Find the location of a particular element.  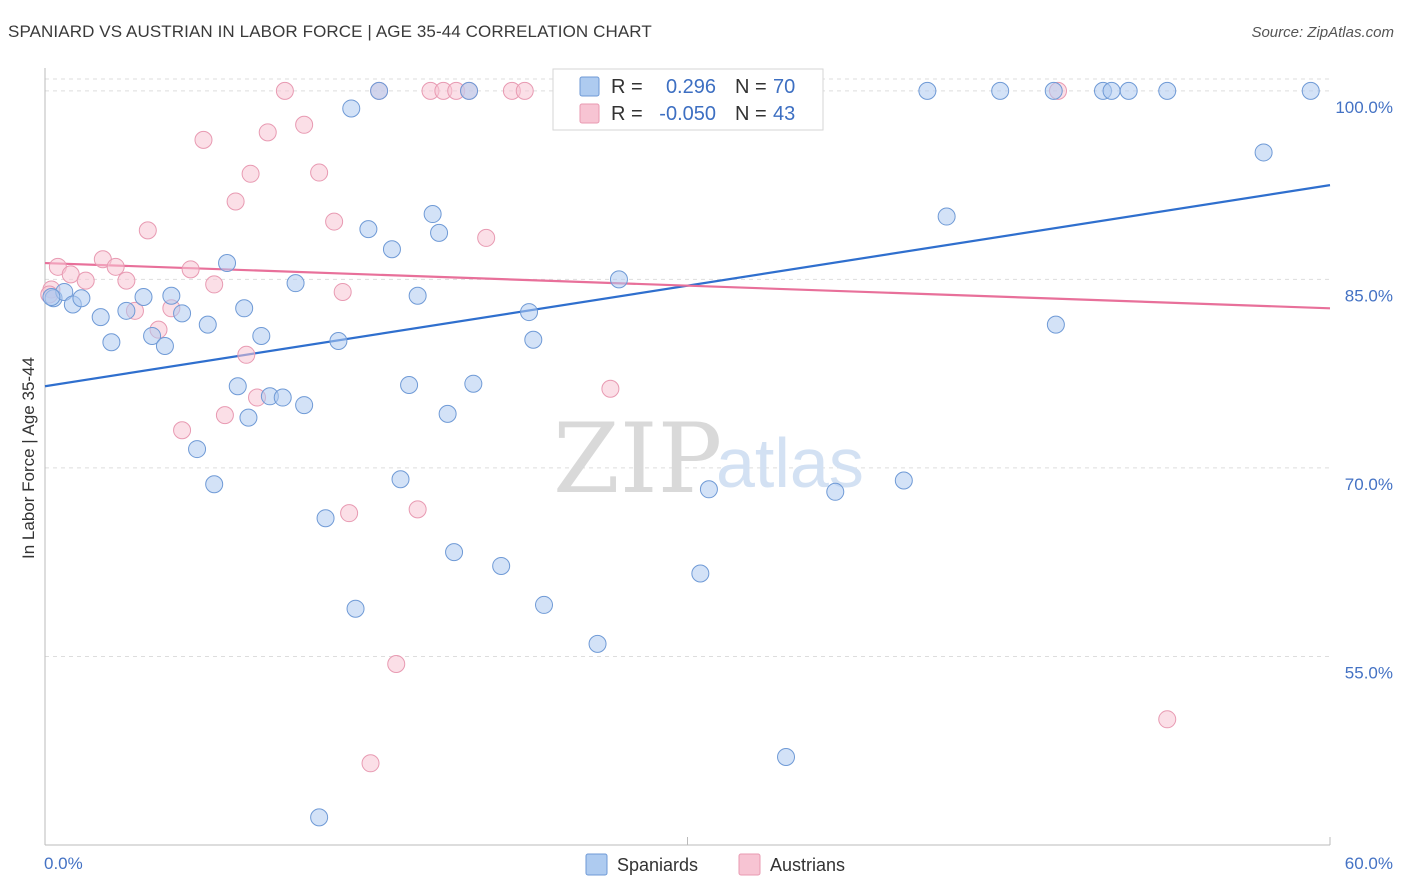

legend-bottom-label-spaniards: Spaniards is located at coordinates (657, 865).